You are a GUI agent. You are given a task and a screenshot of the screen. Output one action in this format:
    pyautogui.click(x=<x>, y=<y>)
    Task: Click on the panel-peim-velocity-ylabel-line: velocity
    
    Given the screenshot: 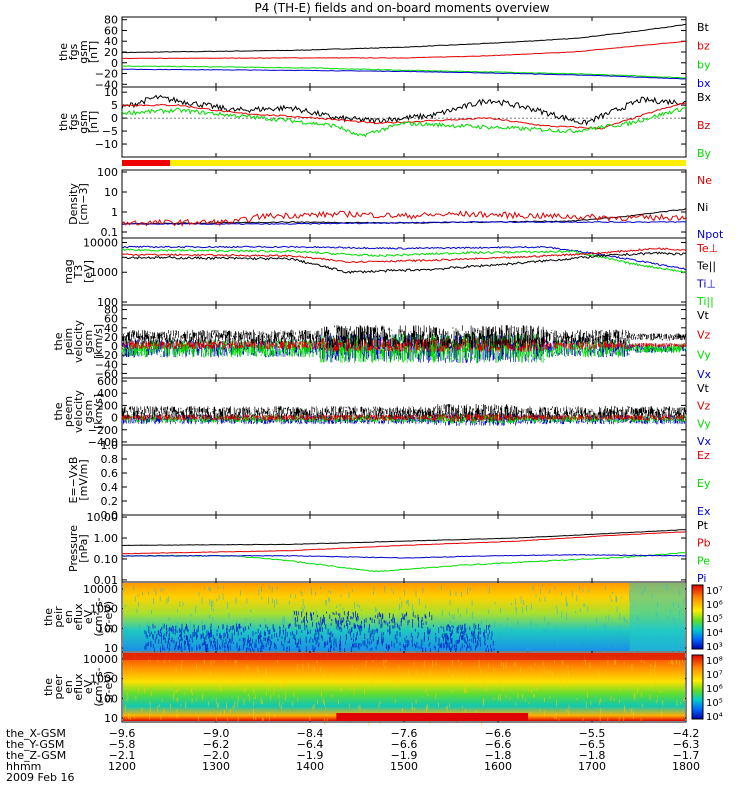 What is the action you would take?
    pyautogui.click(x=78, y=341)
    